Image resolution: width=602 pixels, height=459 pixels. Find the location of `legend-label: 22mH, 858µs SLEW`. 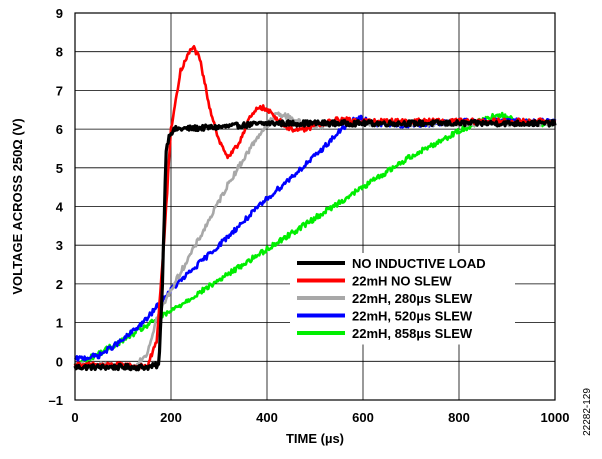

legend-label: 22mH, 858µs SLEW is located at coordinates (412, 333).